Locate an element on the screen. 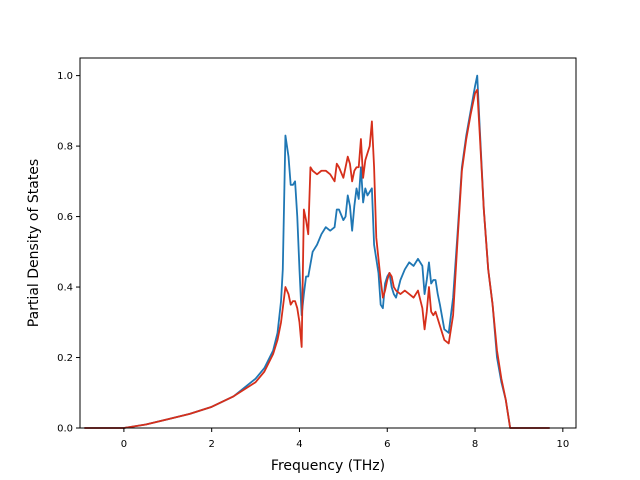 Image resolution: width=640 pixels, height=480 pixels. x-tick-label: 4 is located at coordinates (299, 444).